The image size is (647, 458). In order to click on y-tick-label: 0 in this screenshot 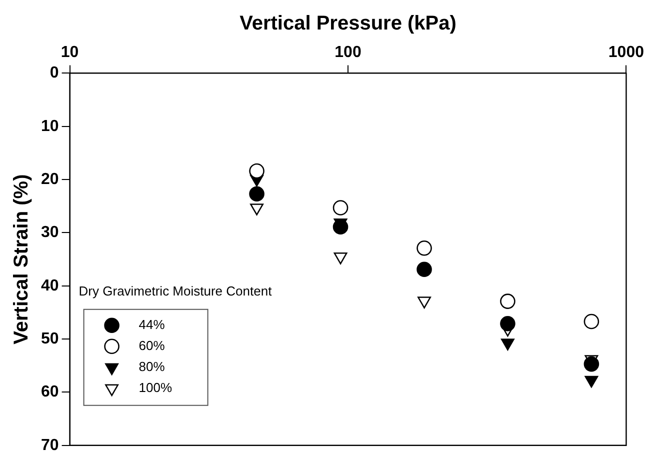, I will do `click(54, 73)`.